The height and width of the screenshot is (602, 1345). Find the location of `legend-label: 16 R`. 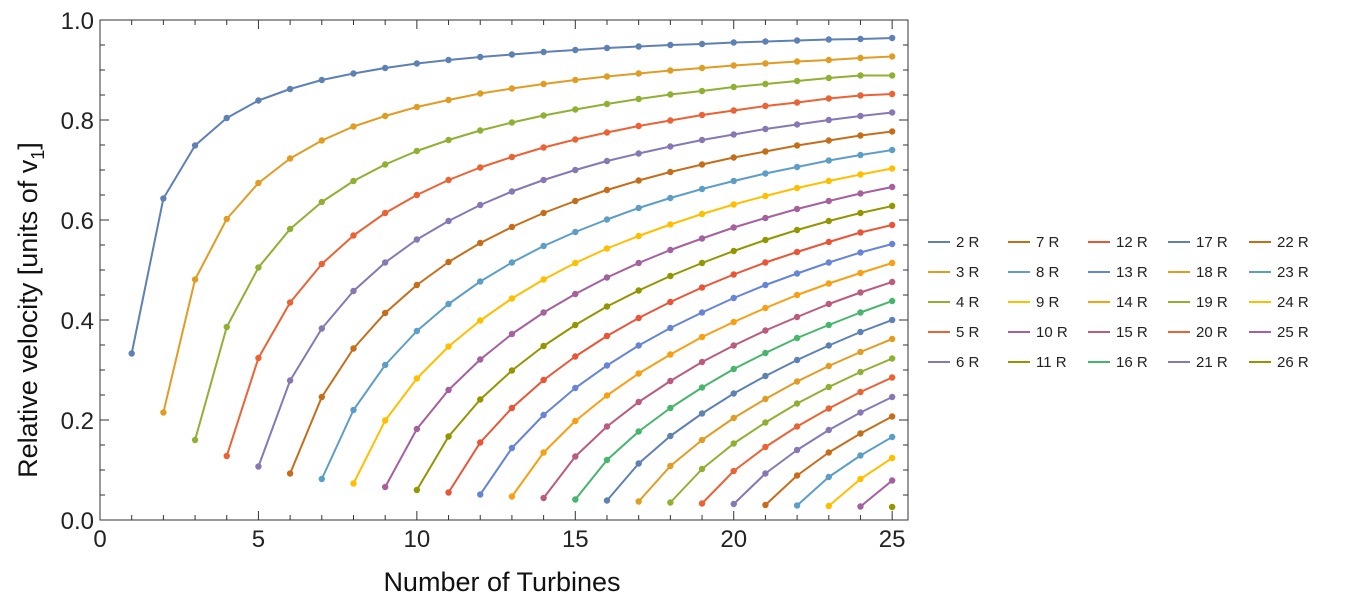

legend-label: 16 R is located at coordinates (1132, 362).